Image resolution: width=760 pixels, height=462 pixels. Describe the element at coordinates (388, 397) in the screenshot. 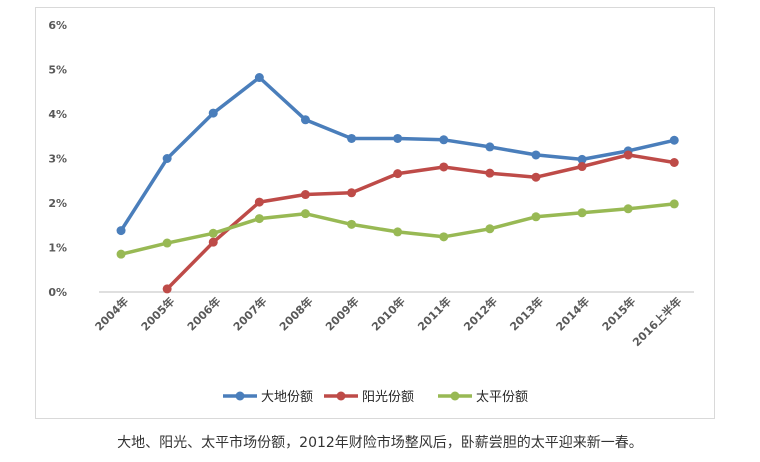

I see `legend-label: 阳光份额` at that location.